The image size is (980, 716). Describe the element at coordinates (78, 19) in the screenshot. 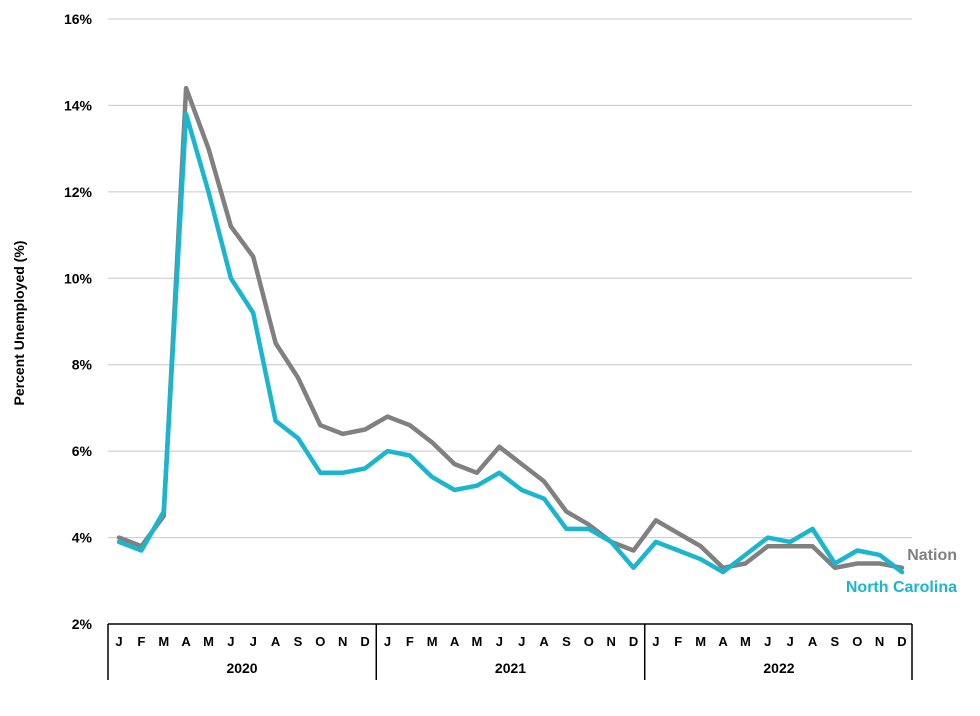

I see `y-tick-label: 16%` at that location.